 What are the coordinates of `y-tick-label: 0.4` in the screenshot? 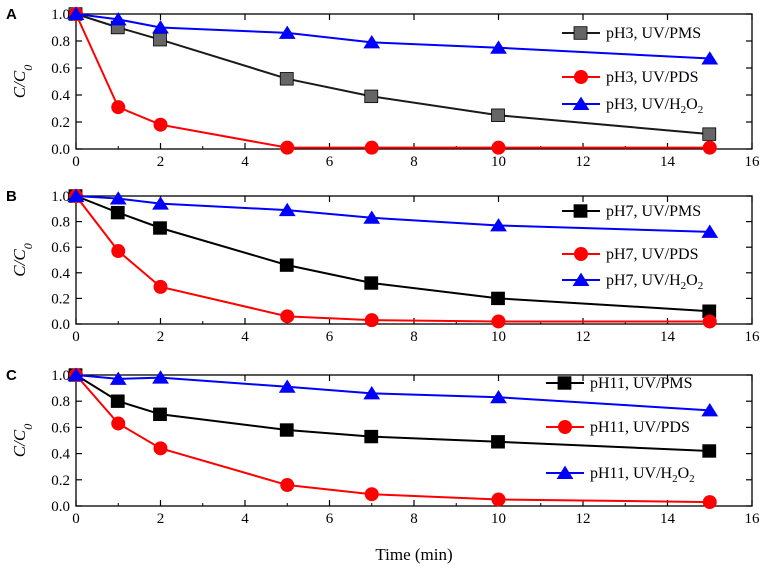 It's located at (60, 96).